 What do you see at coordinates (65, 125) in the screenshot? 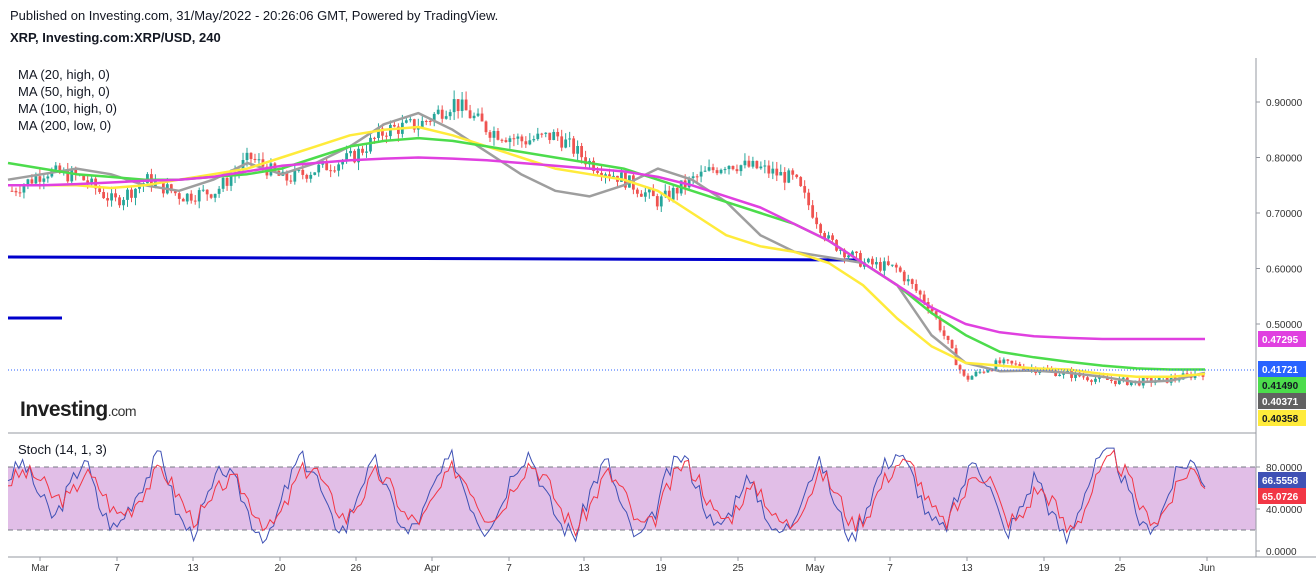
I see `legend-entry-ma200: MA (200, low, 0)` at bounding box center [65, 125].